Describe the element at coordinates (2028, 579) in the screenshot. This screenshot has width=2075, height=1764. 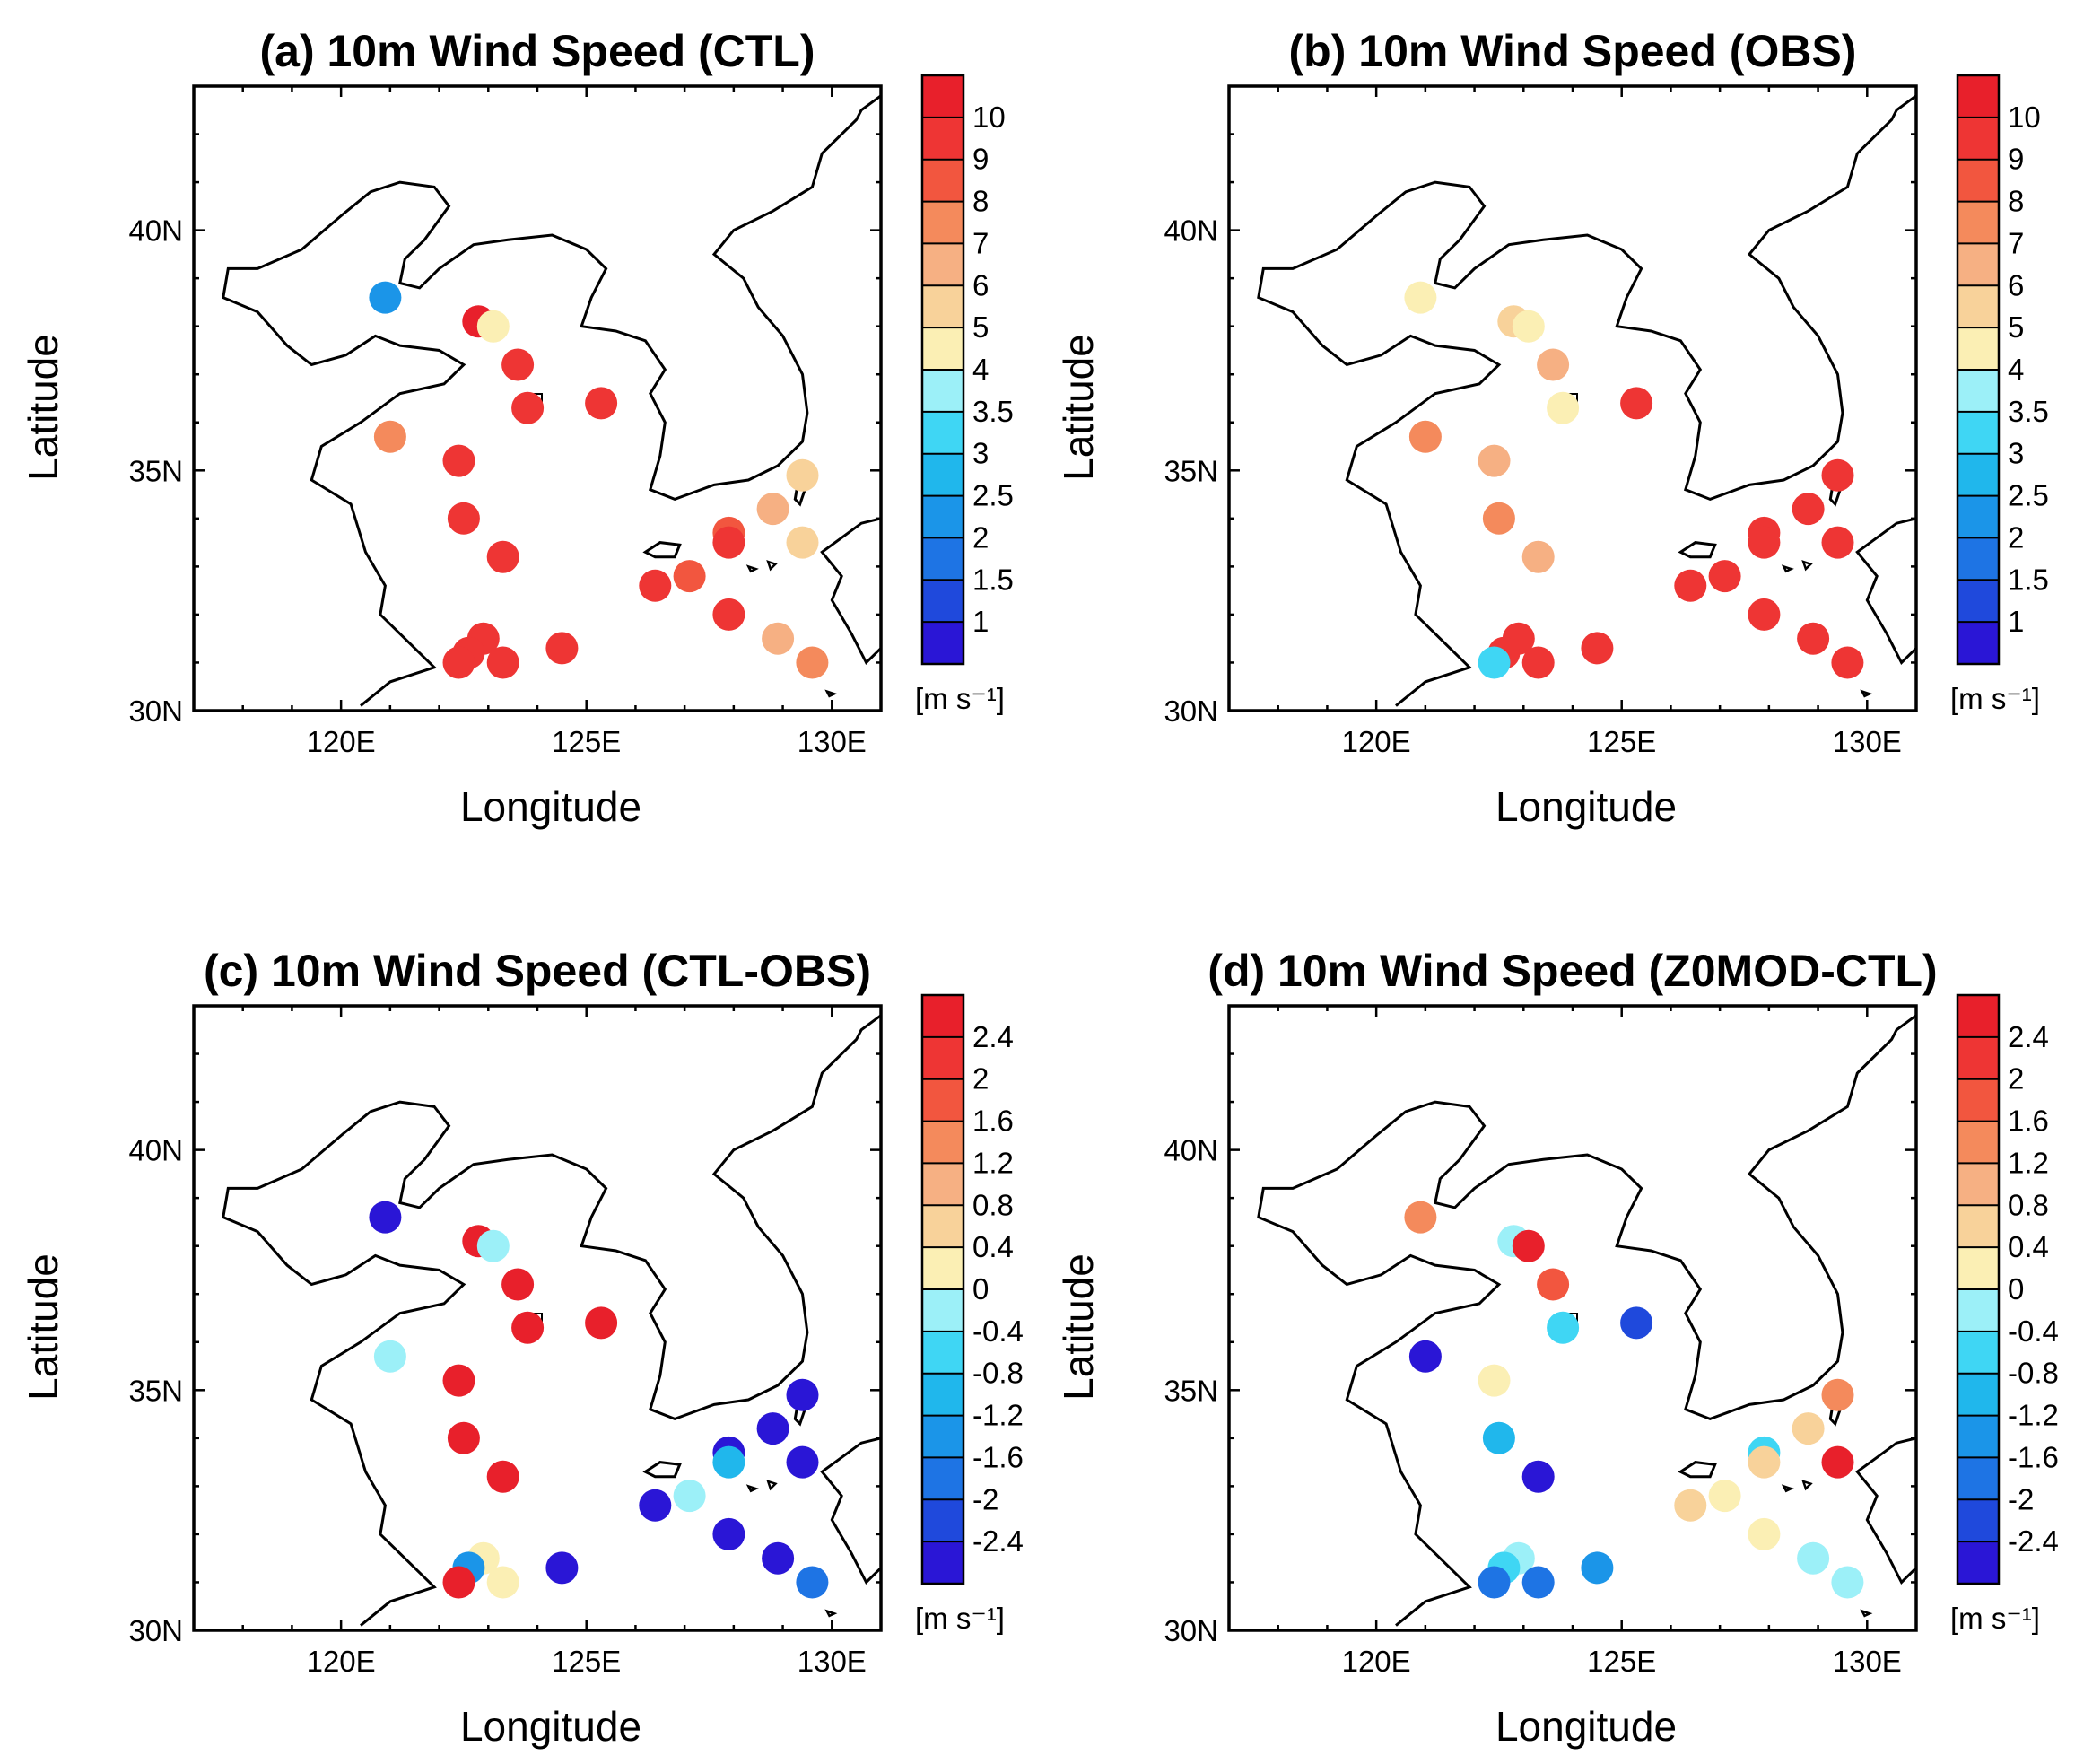
I see `colorbar-label: 1.5` at that location.